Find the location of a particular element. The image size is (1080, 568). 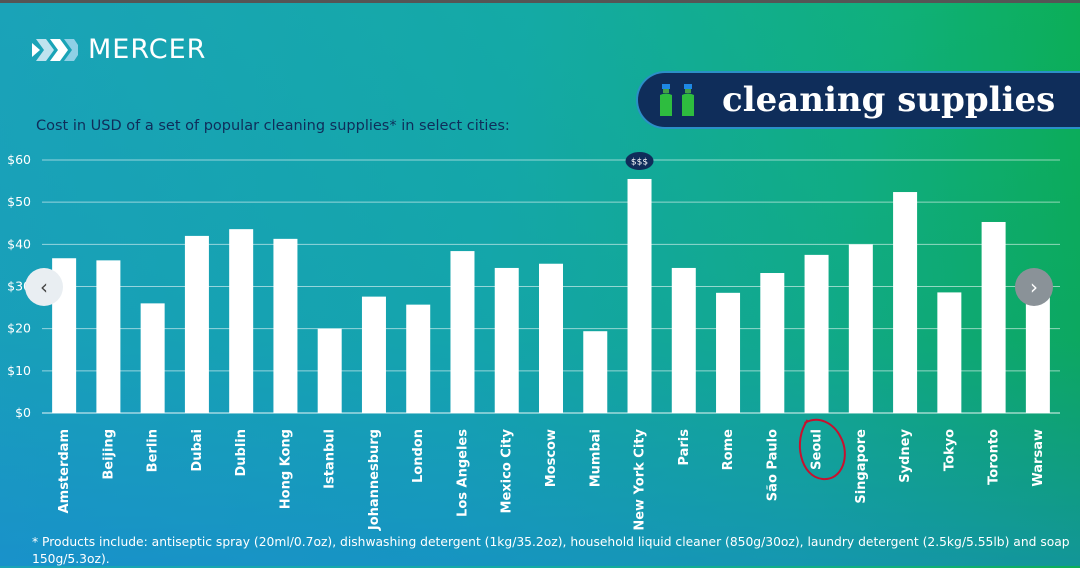

x-tick-label: New York City is located at coordinates (640, 479).